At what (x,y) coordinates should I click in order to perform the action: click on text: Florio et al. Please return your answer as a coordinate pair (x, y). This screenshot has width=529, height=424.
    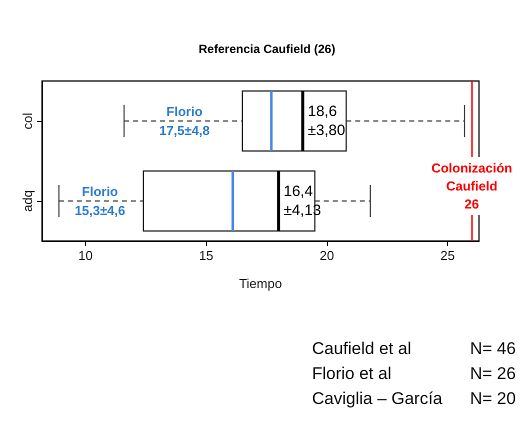
    Looking at the image, I should click on (352, 373).